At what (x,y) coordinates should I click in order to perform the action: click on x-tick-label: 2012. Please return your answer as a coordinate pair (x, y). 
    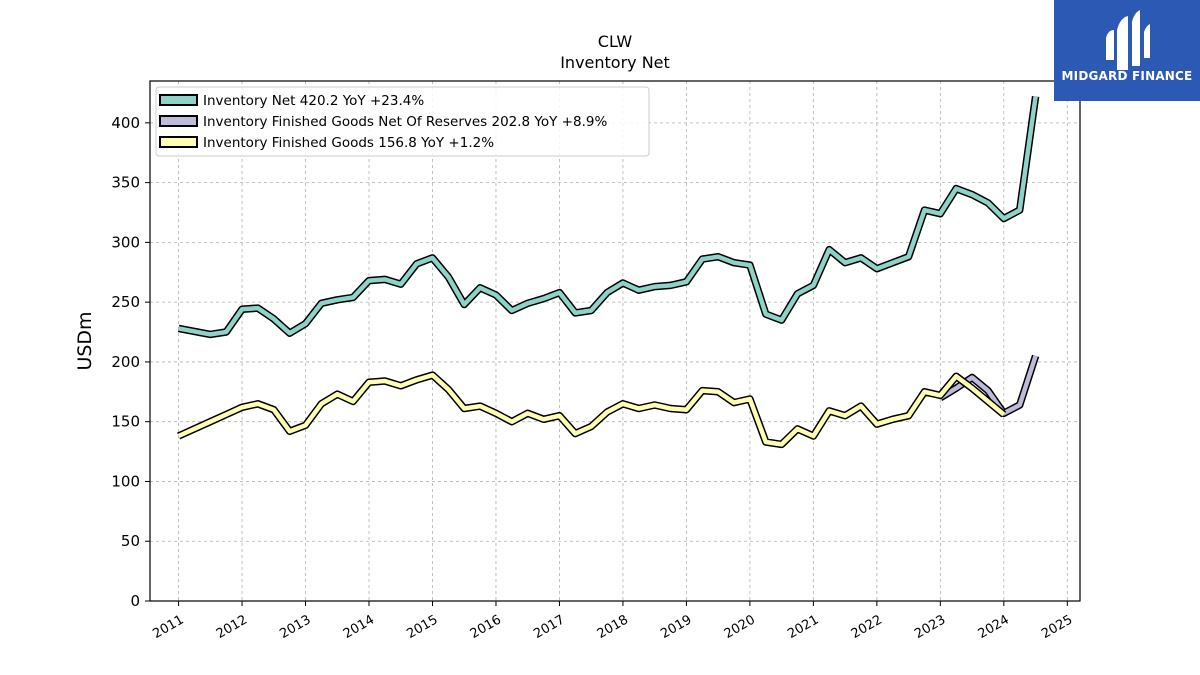
    Looking at the image, I should click on (232, 627).